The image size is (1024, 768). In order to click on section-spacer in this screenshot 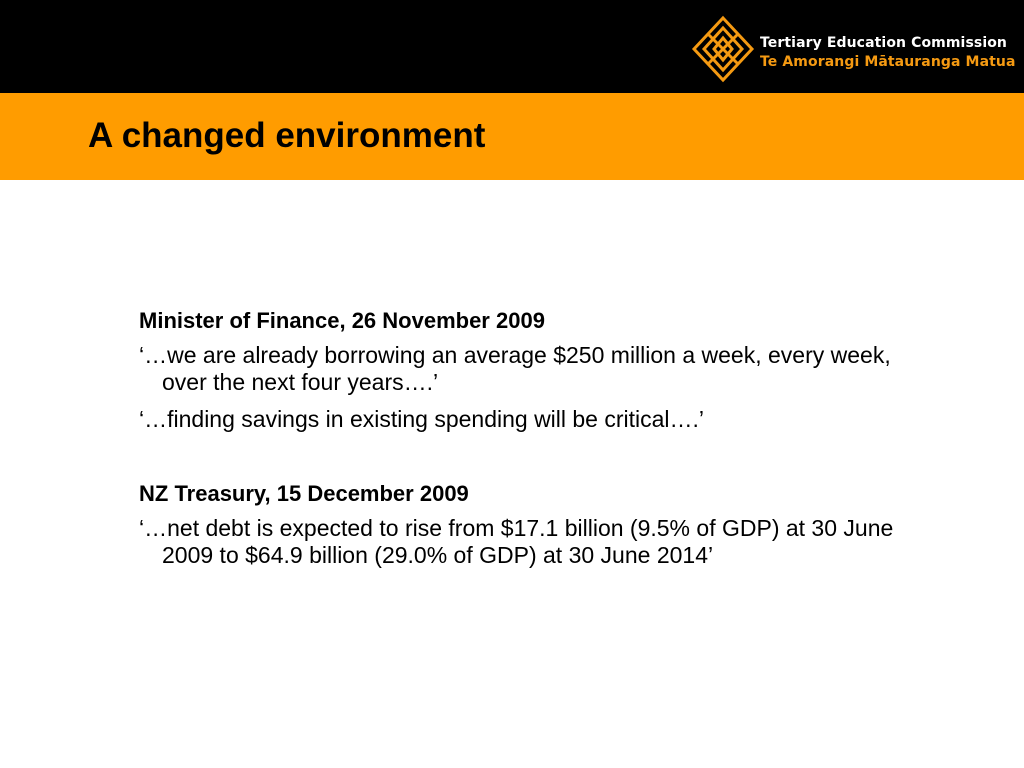, I will do `click(539, 461)`.